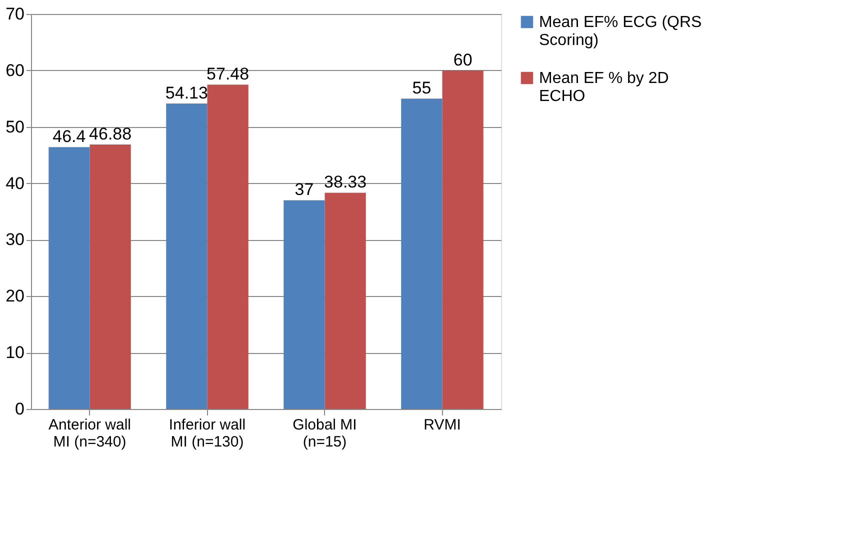 The height and width of the screenshot is (543, 844). What do you see at coordinates (15, 183) in the screenshot?
I see `y-tick-label: 40` at bounding box center [15, 183].